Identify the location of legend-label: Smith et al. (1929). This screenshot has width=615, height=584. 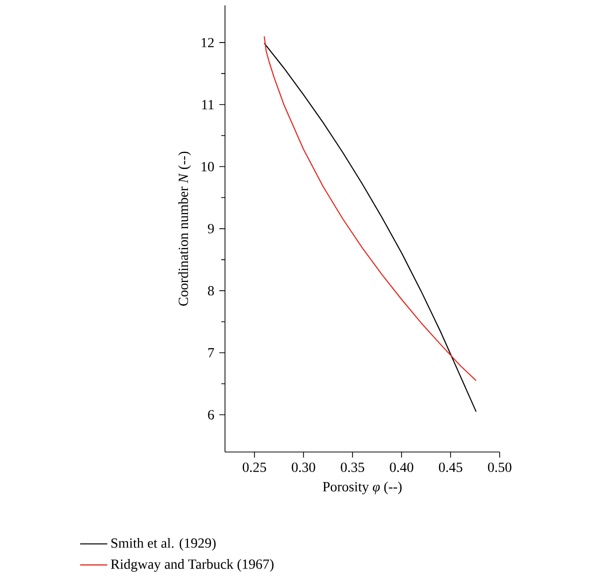
(163, 544).